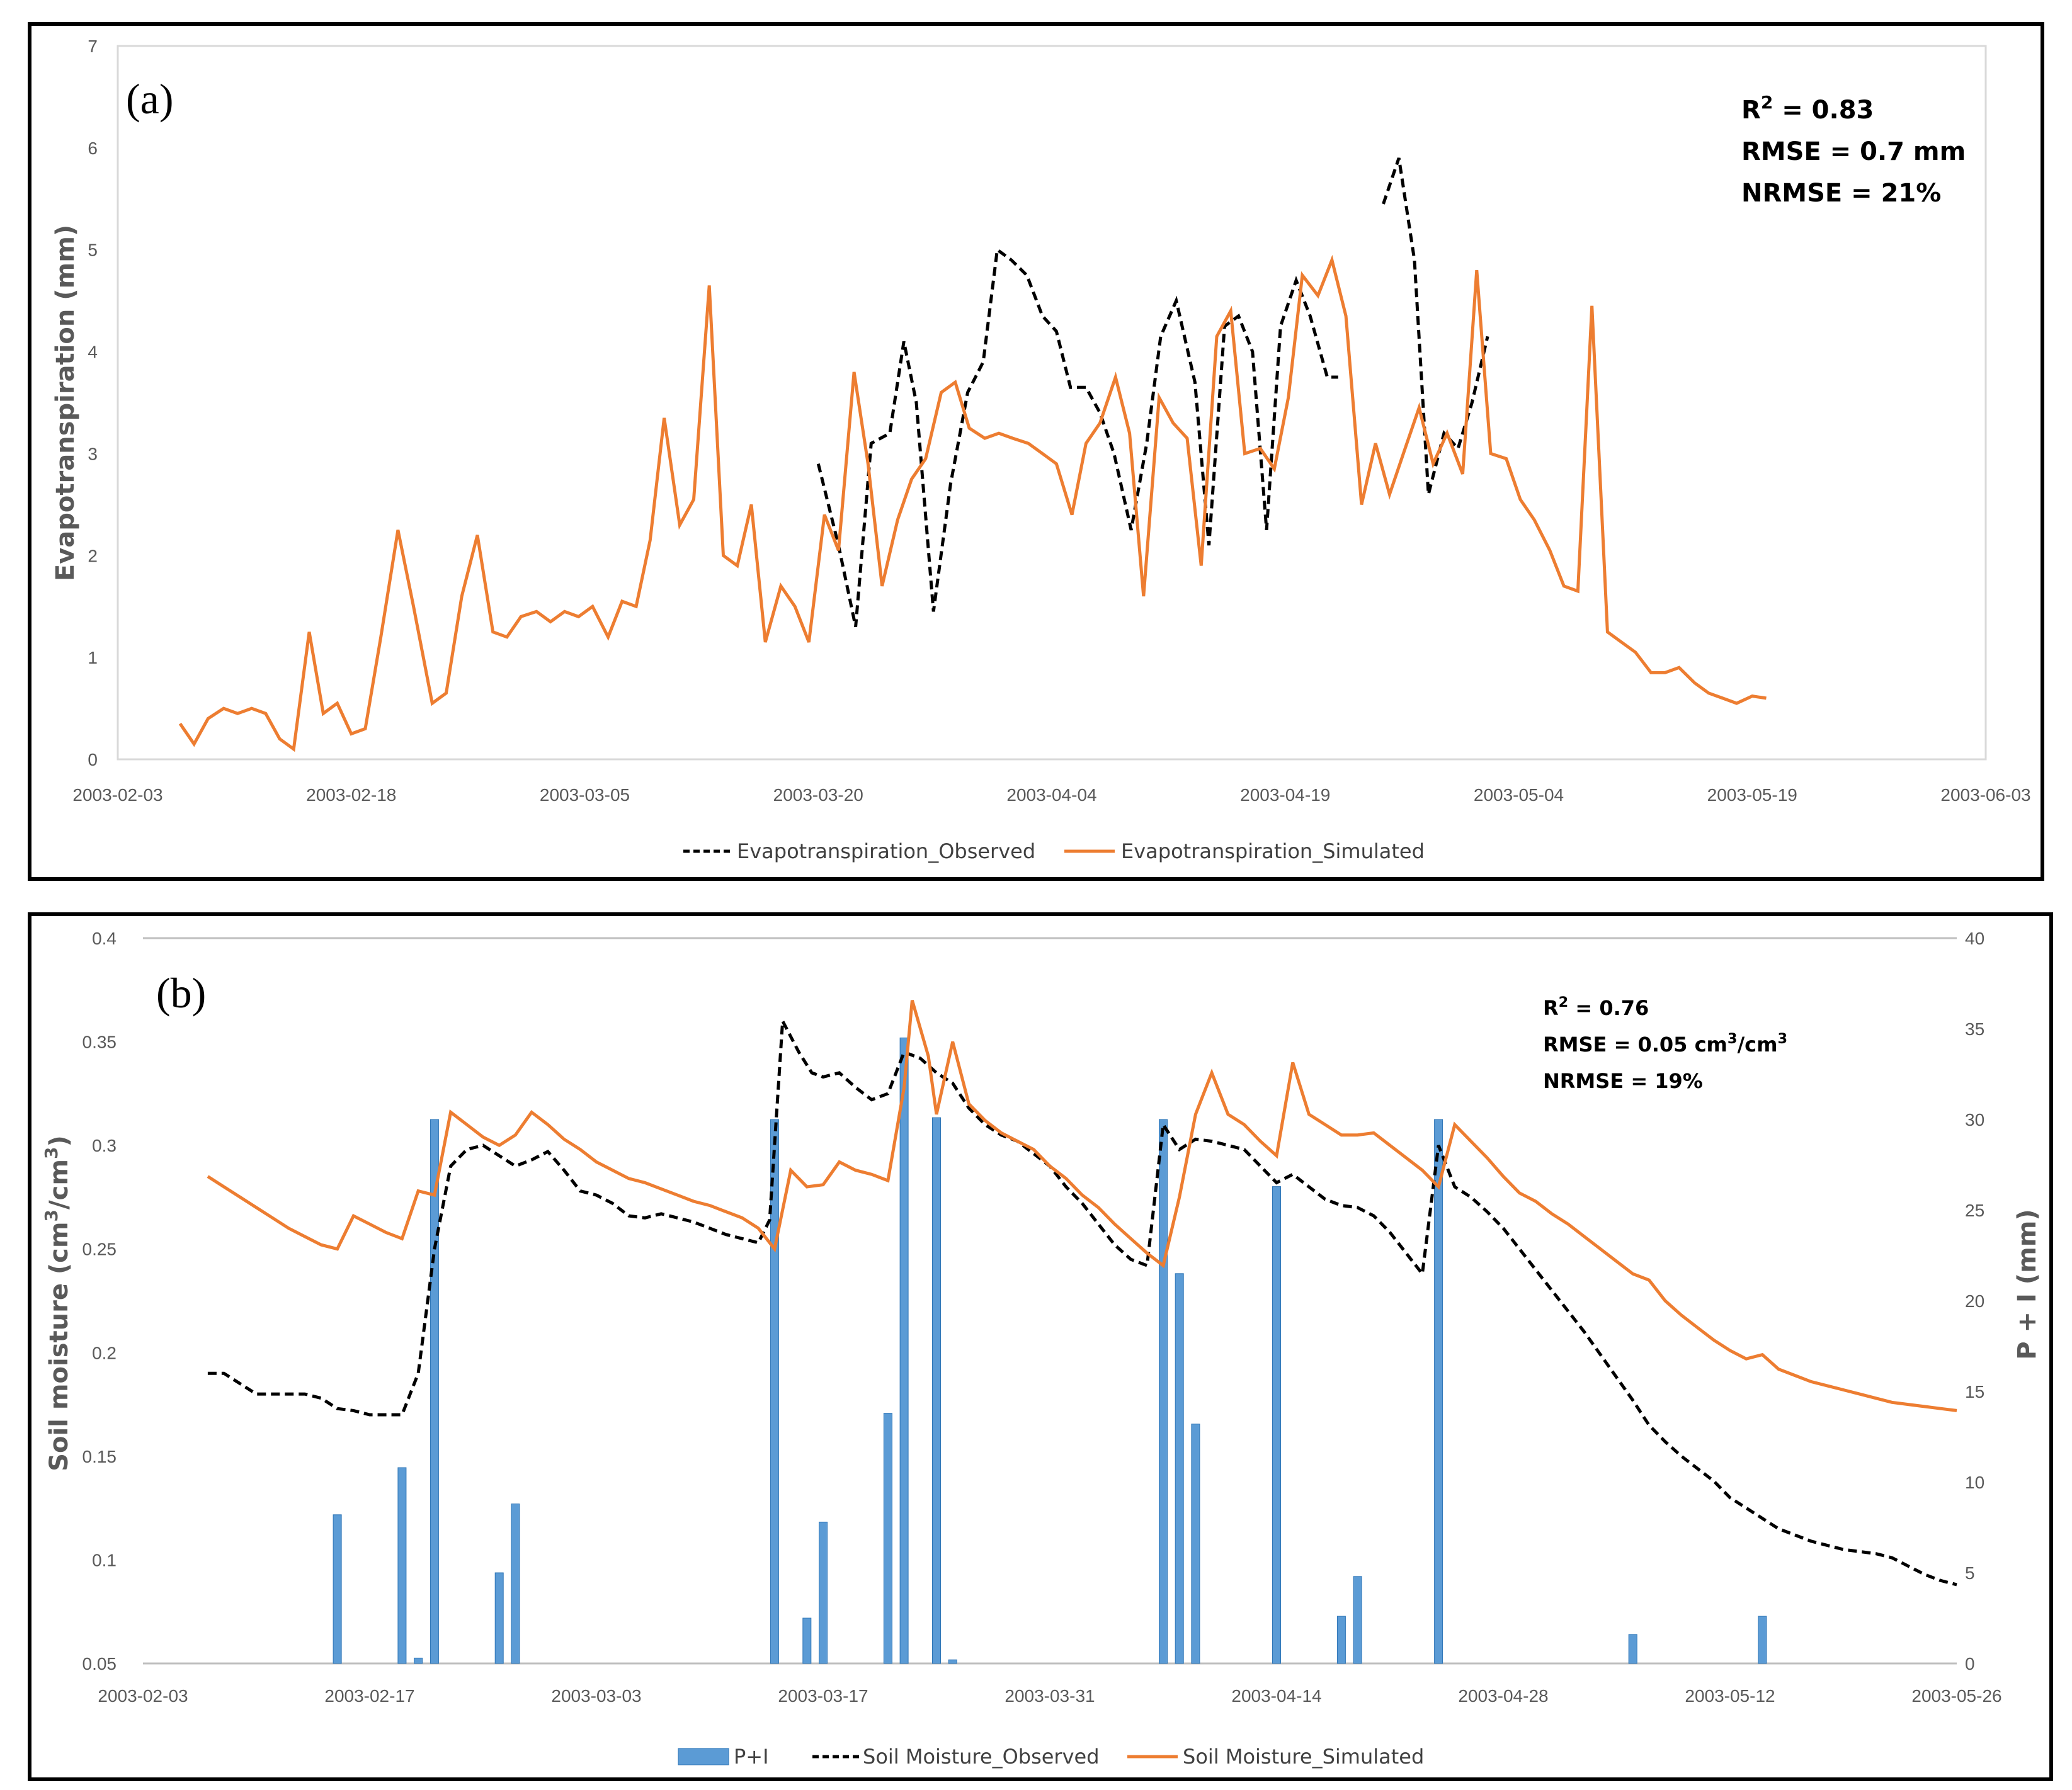 The image size is (2072, 1790). What do you see at coordinates (57, 1303) in the screenshot?
I see `panel-b-y-axis-label: Soil moisture (cm3/cm3)` at bounding box center [57, 1303].